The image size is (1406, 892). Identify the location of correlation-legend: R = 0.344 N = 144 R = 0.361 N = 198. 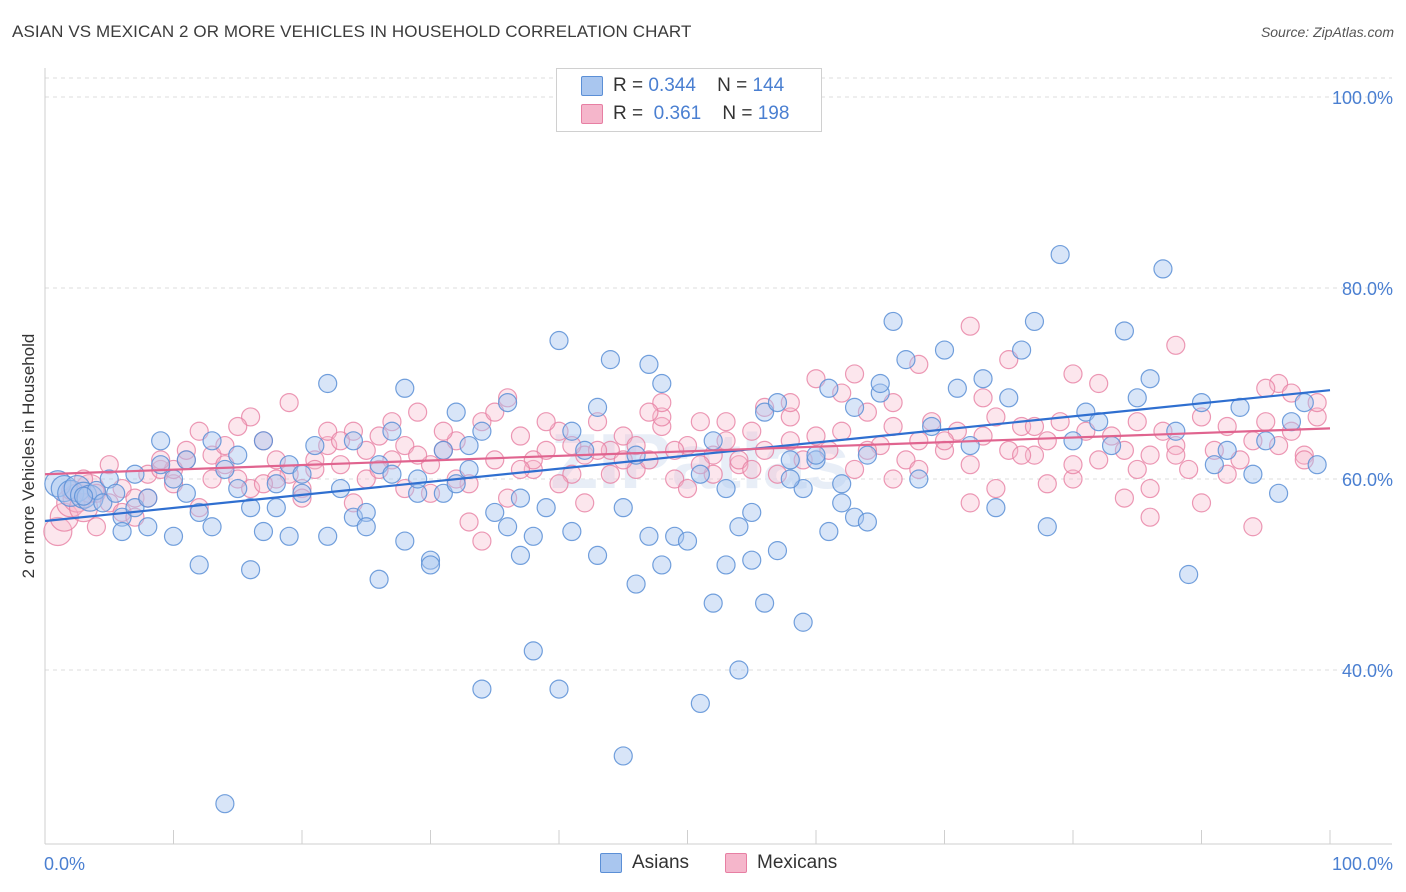
(689, 100).